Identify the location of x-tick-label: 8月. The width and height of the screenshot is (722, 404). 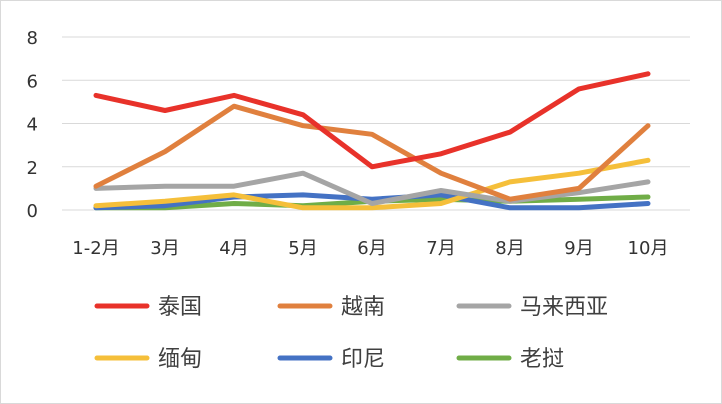
(509, 248).